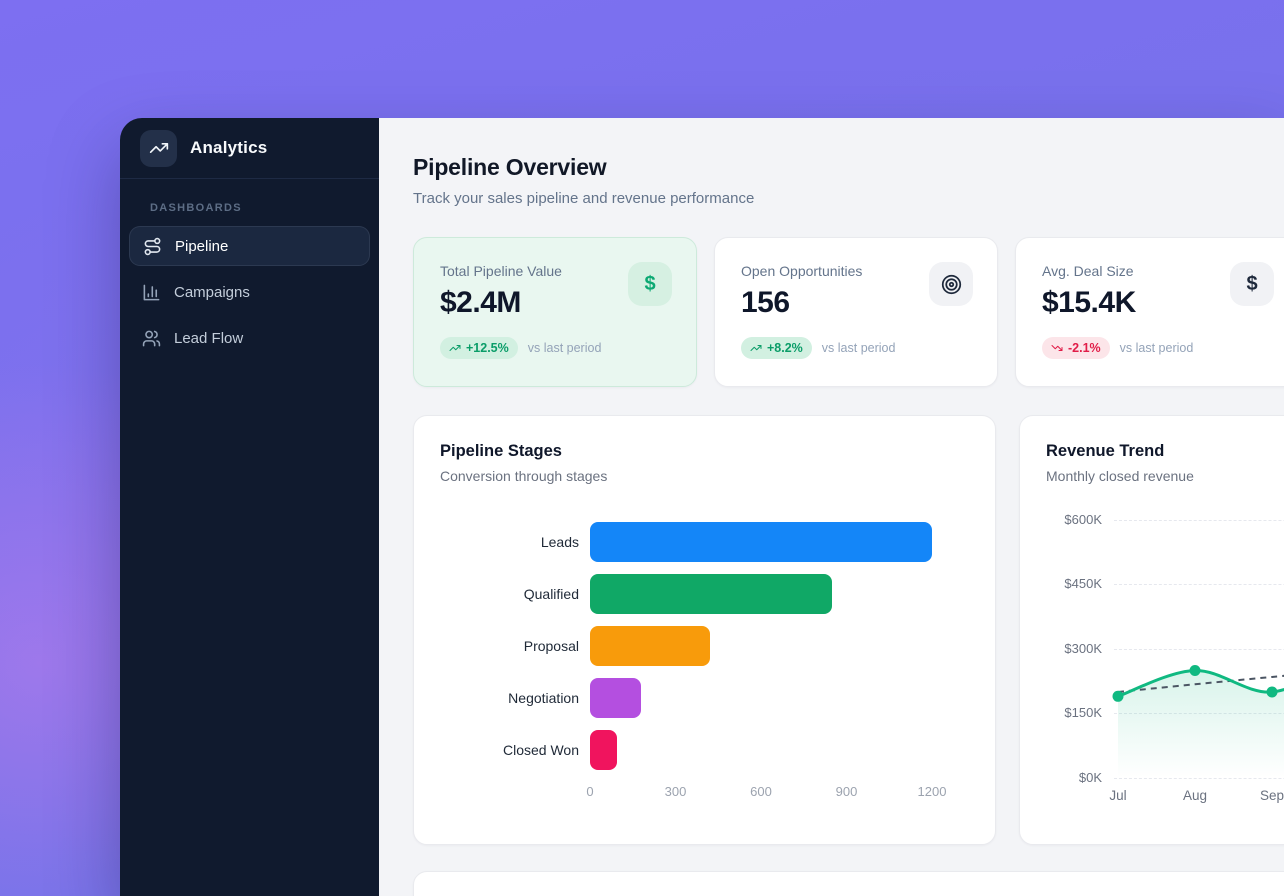  What do you see at coordinates (196, 208) in the screenshot?
I see `sidebar-section-label: DASHBOARDS` at bounding box center [196, 208].